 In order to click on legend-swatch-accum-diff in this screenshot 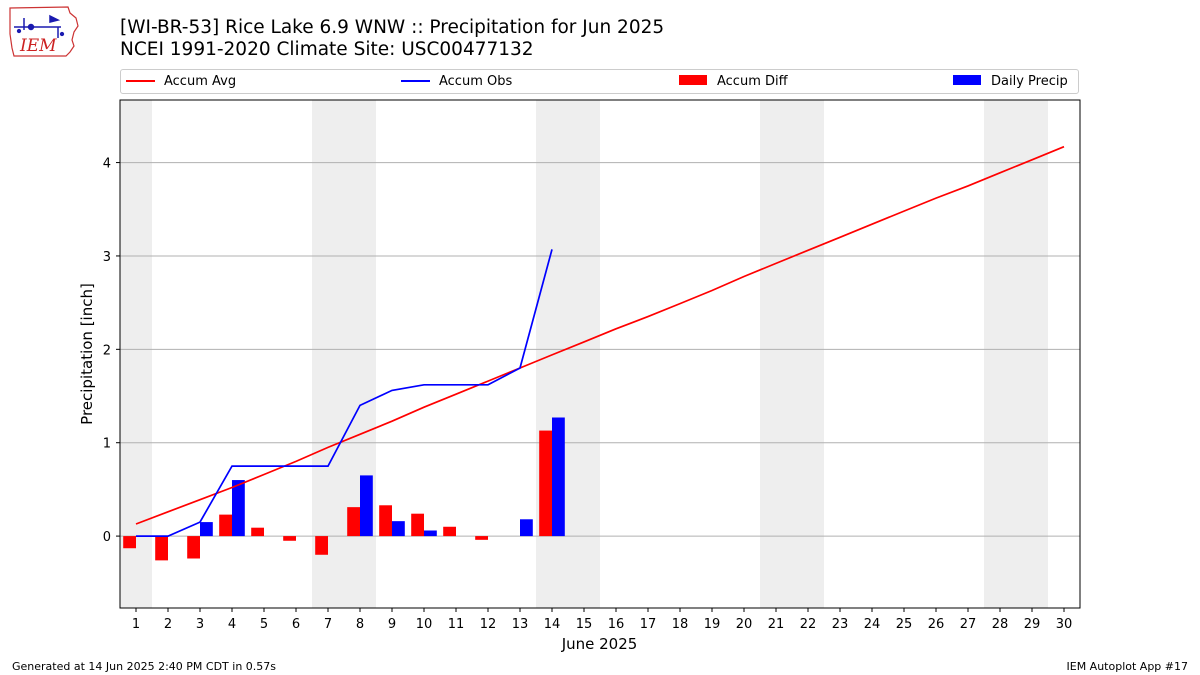, I will do `click(693, 80)`.